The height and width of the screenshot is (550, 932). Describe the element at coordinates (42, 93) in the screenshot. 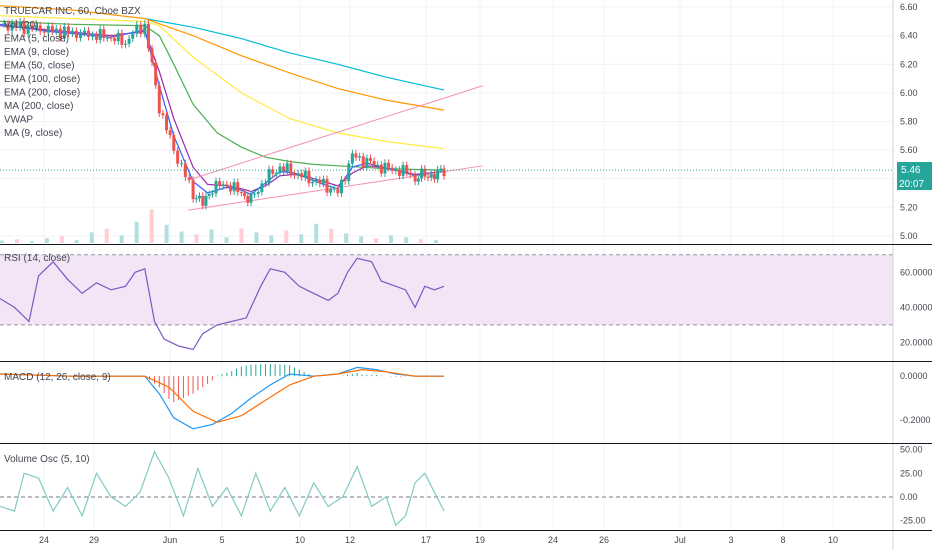

I see `indicator-label: EMA (200, close)` at that location.